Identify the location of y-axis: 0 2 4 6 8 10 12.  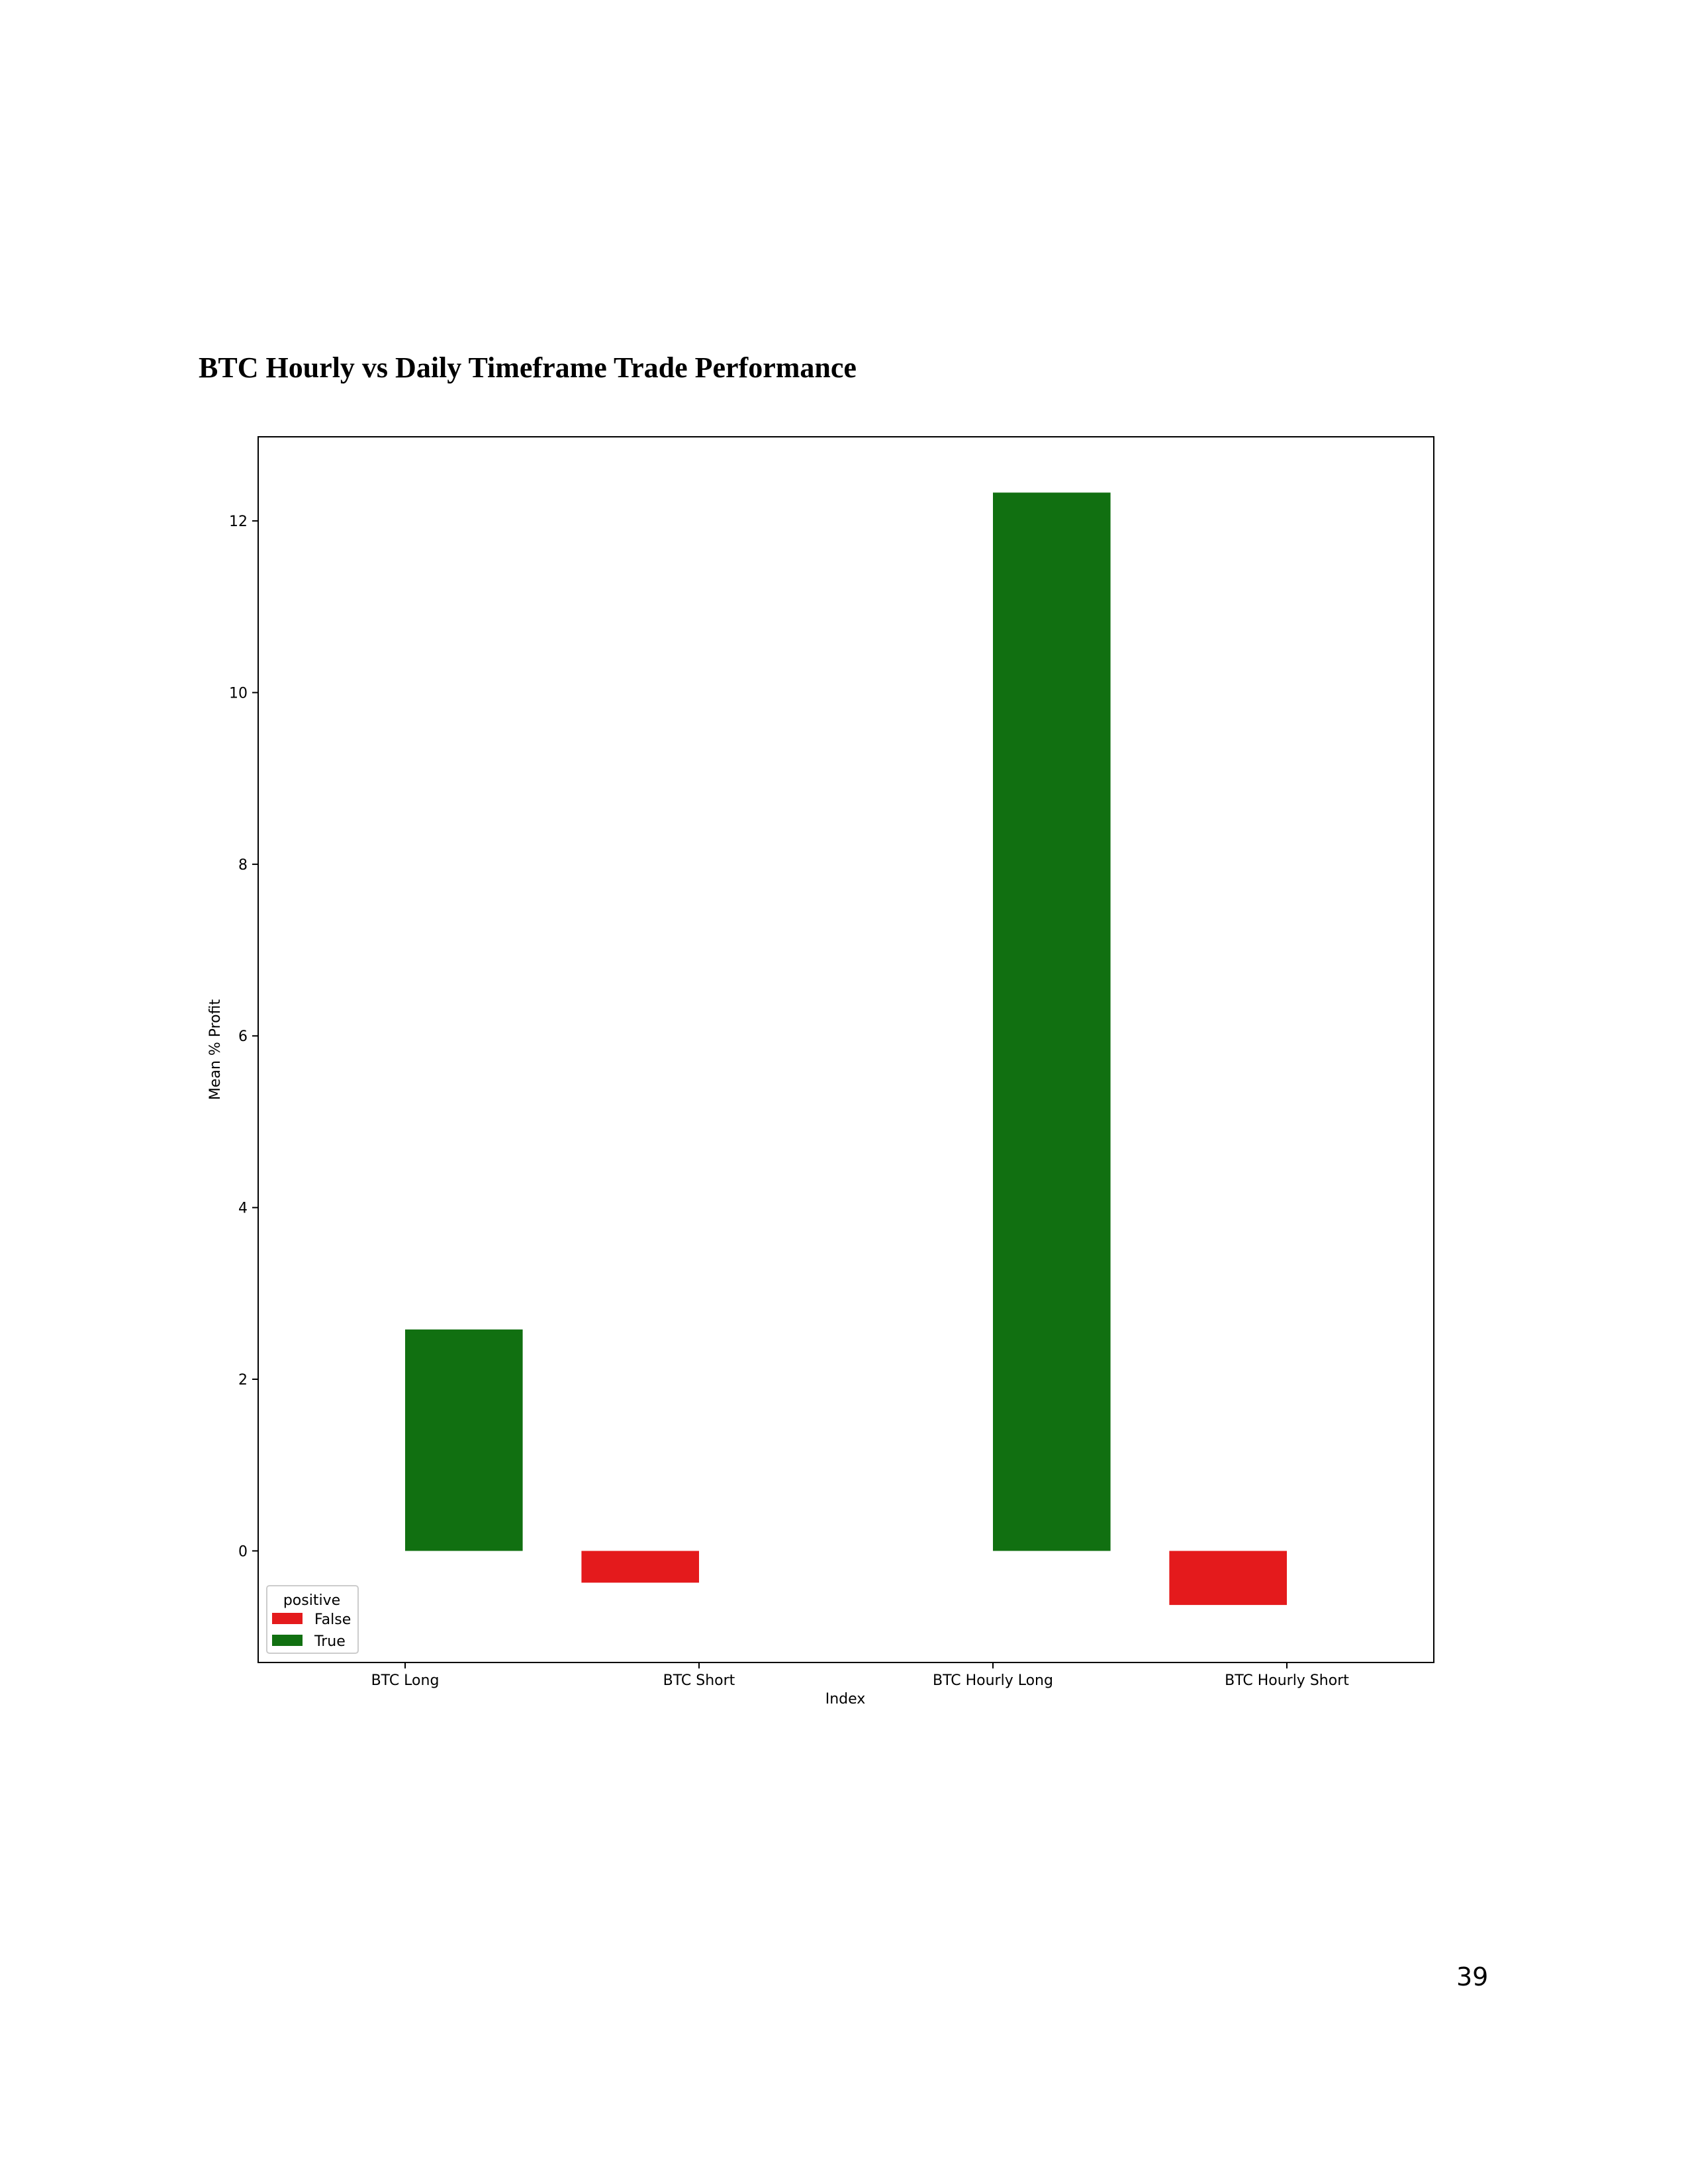
(243, 1037).